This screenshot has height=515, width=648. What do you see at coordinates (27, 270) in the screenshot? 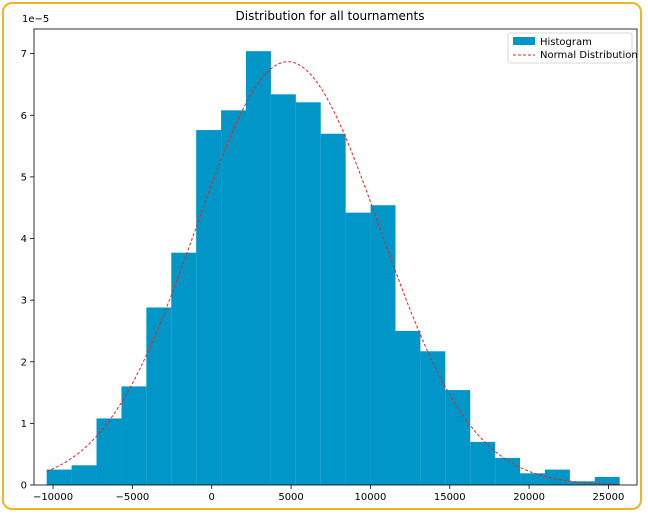
I see `y-axis: 0 1 2 3 4 5 6 7` at bounding box center [27, 270].